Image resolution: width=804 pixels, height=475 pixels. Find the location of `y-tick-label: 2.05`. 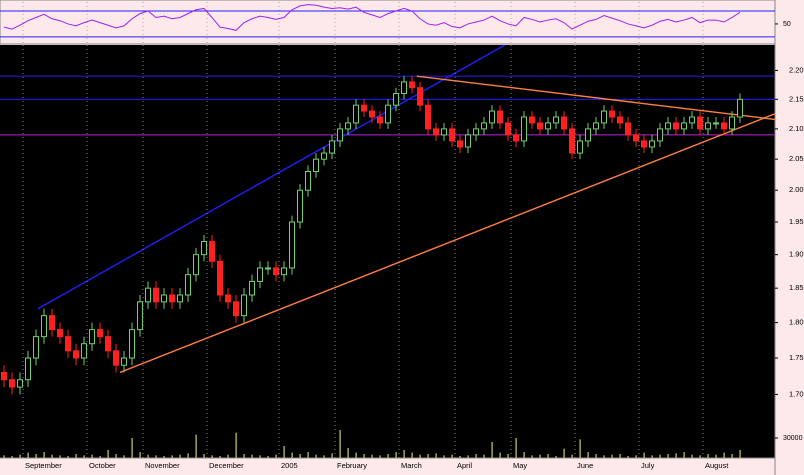

y-tick-label: 2.05 is located at coordinates (796, 158).